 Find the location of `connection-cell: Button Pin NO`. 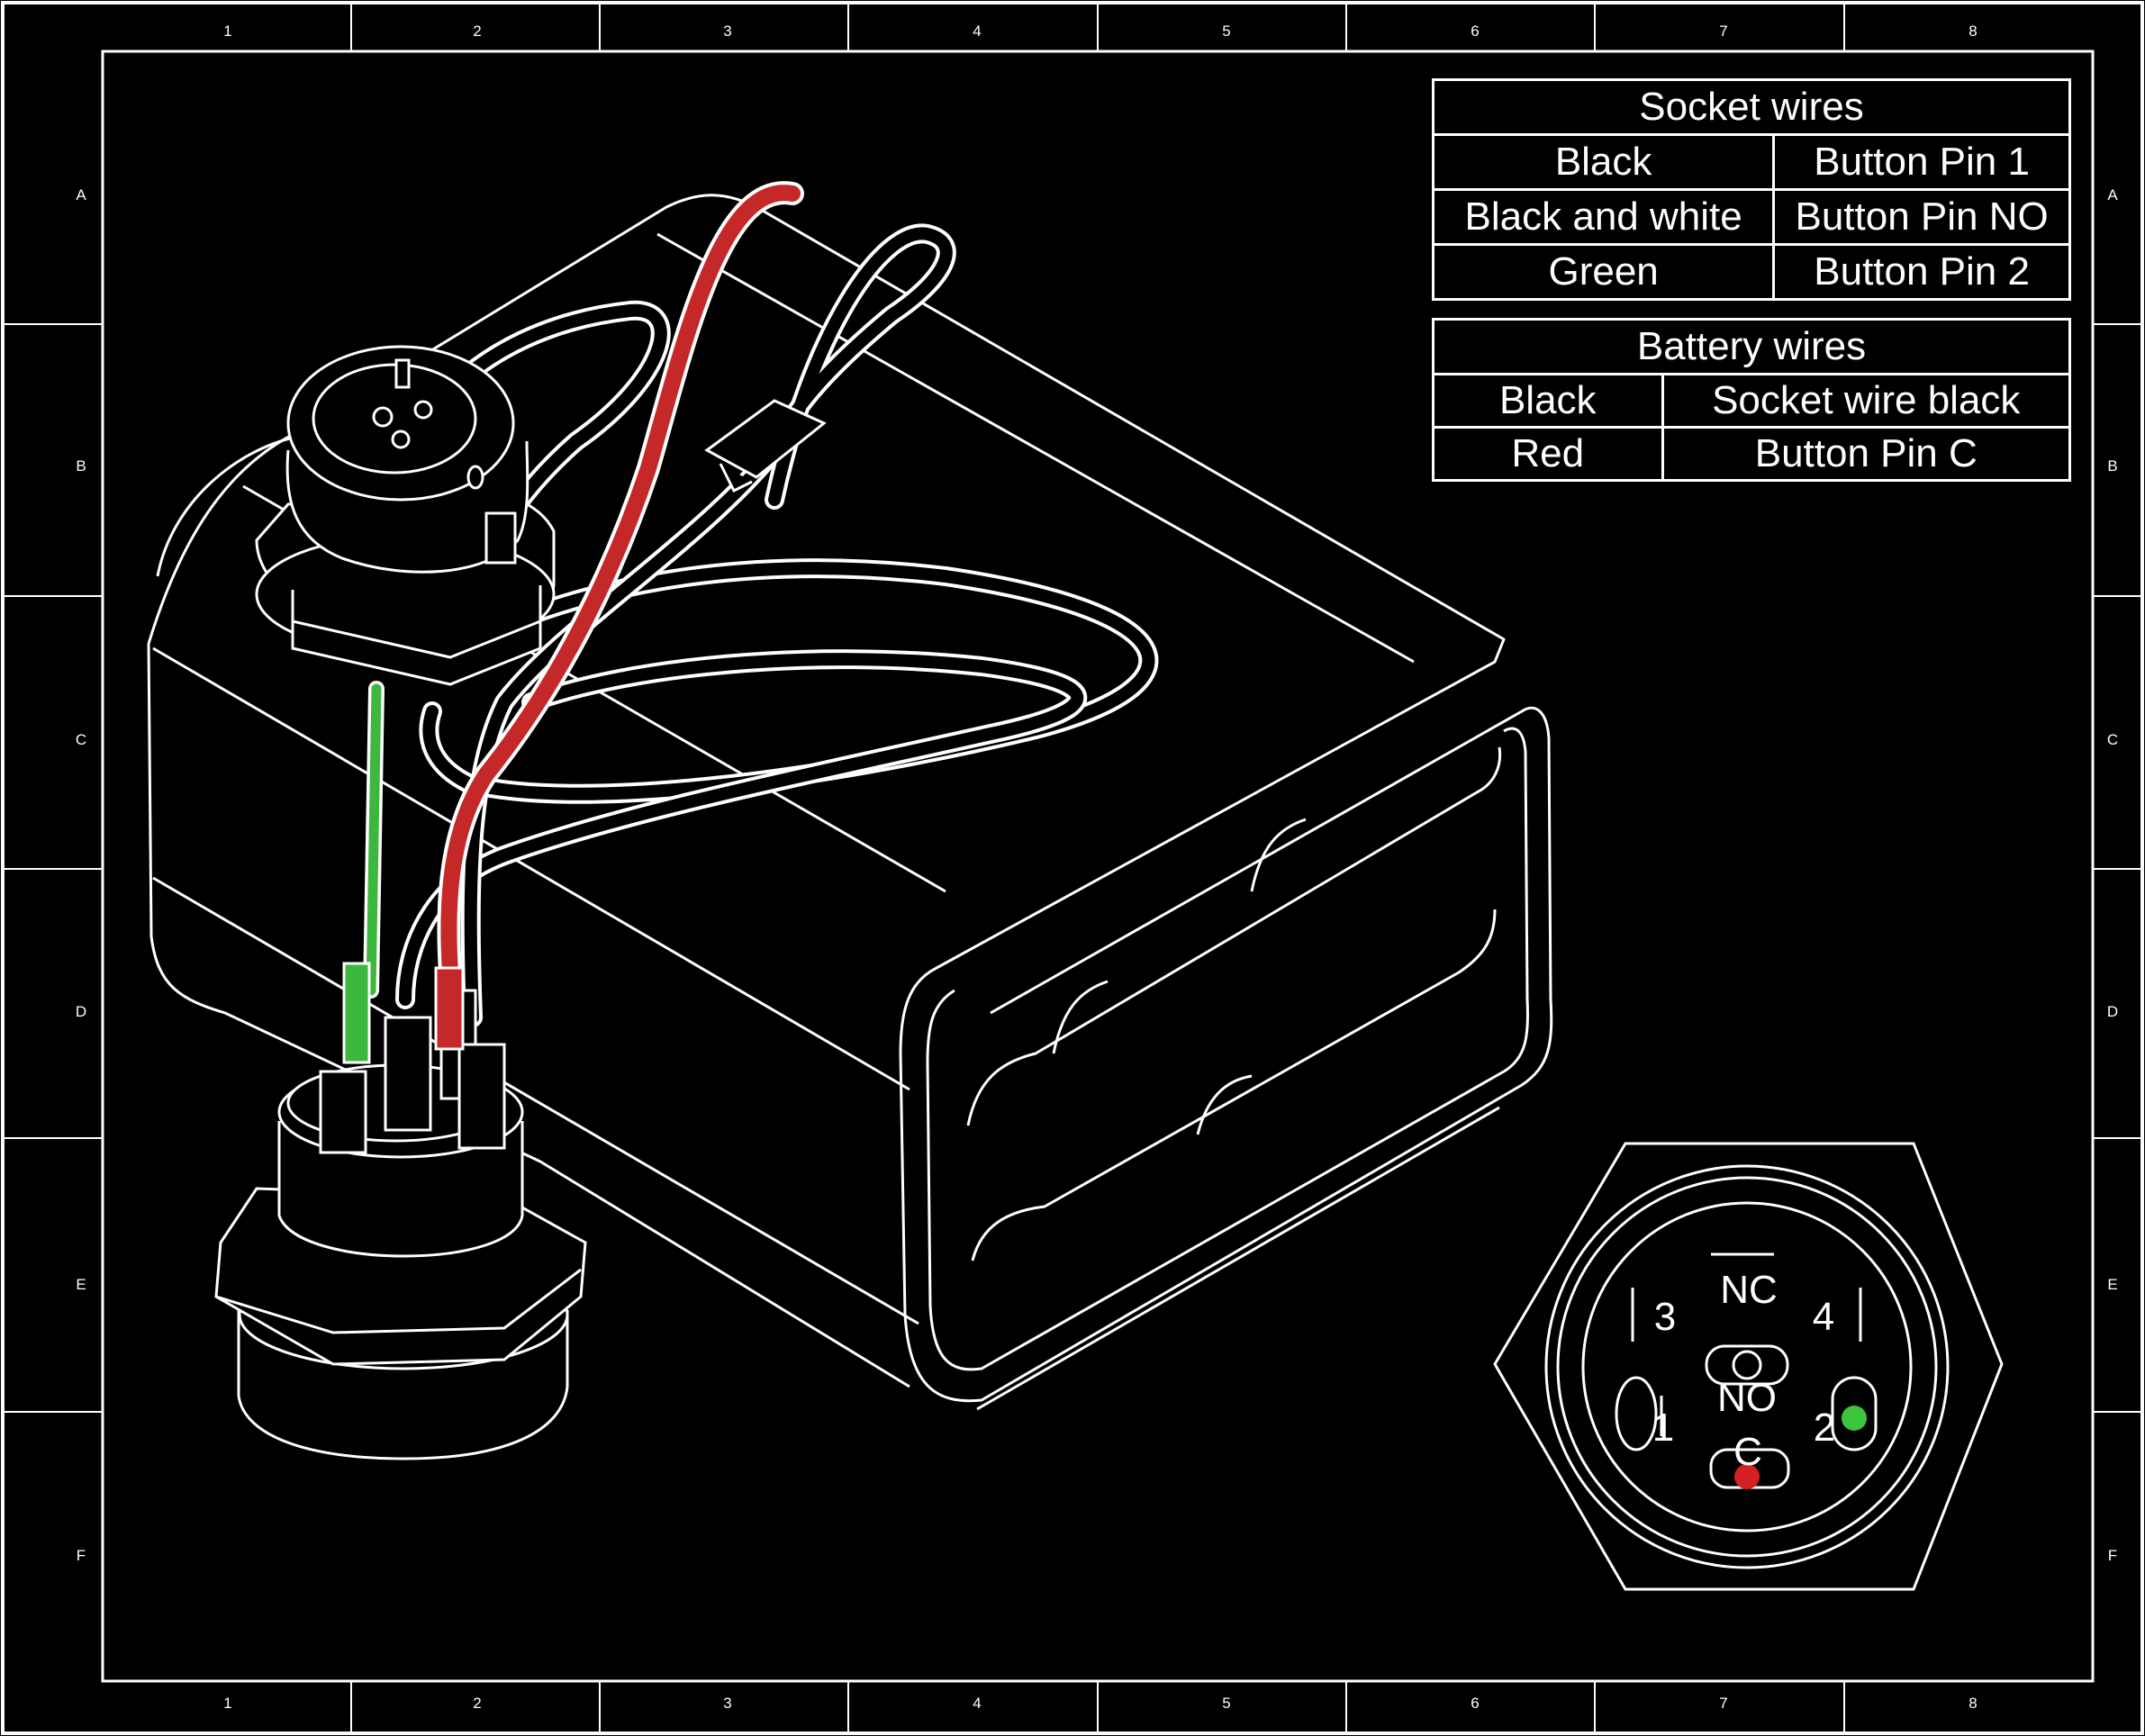

connection-cell: Button Pin NO is located at coordinates (1922, 217).